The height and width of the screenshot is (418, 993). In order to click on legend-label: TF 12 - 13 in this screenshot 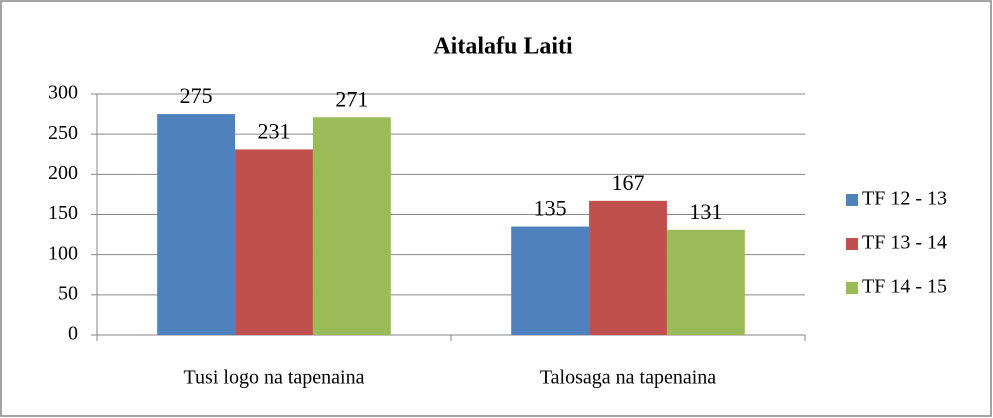, I will do `click(904, 199)`.